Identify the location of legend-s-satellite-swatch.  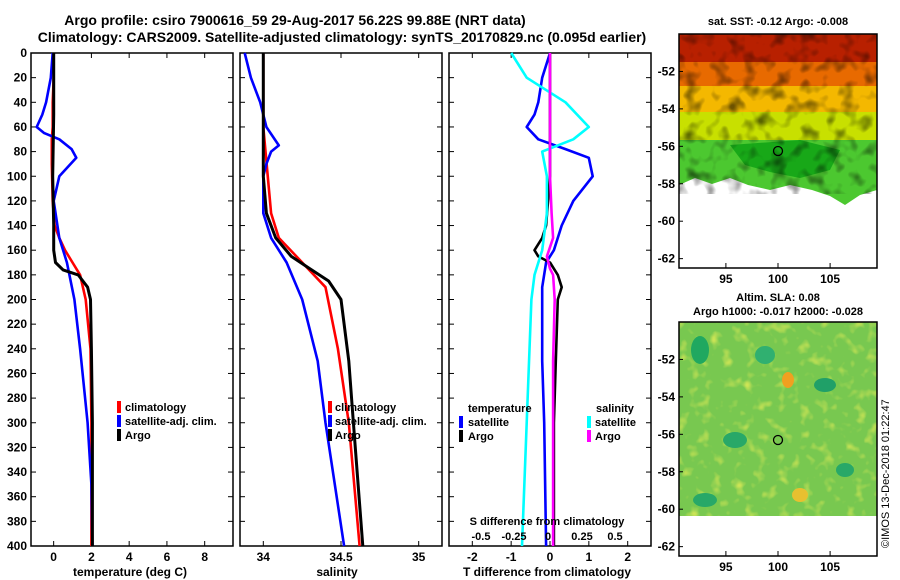
(589, 422).